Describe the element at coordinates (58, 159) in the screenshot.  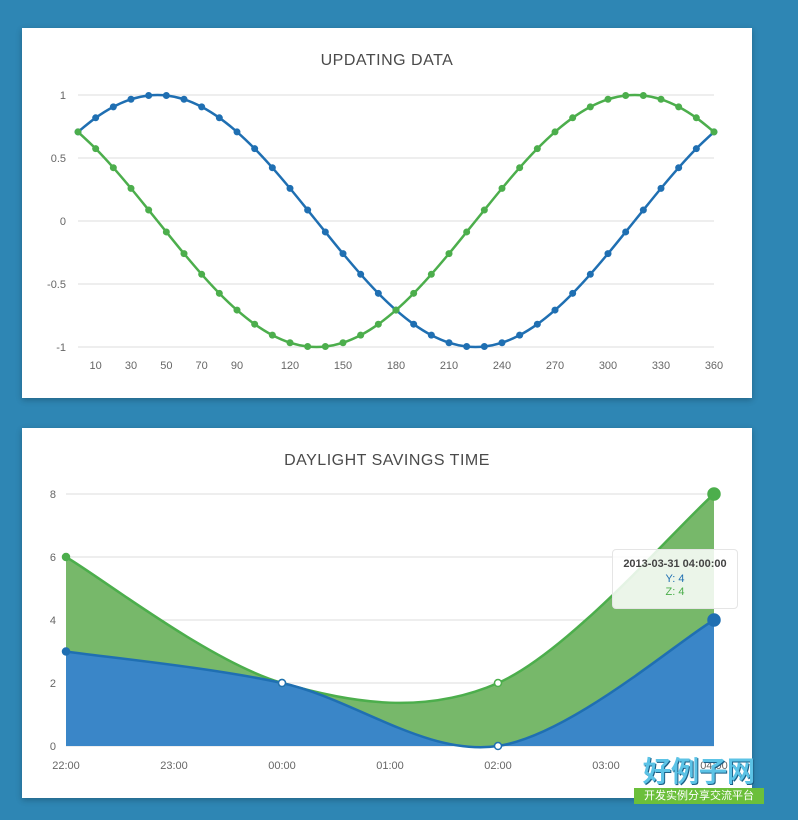
I see `y-tick-label: 0.5` at that location.